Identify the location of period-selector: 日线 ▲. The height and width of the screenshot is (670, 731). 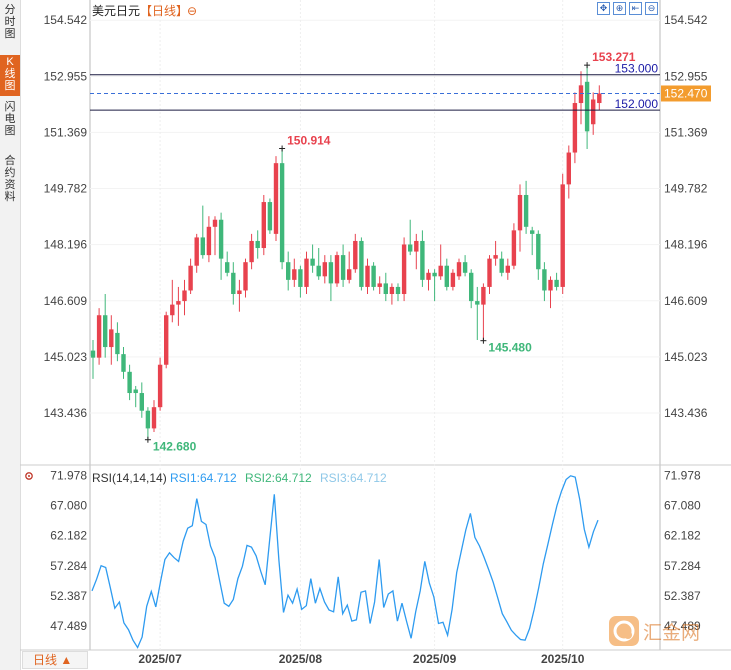
(55, 660).